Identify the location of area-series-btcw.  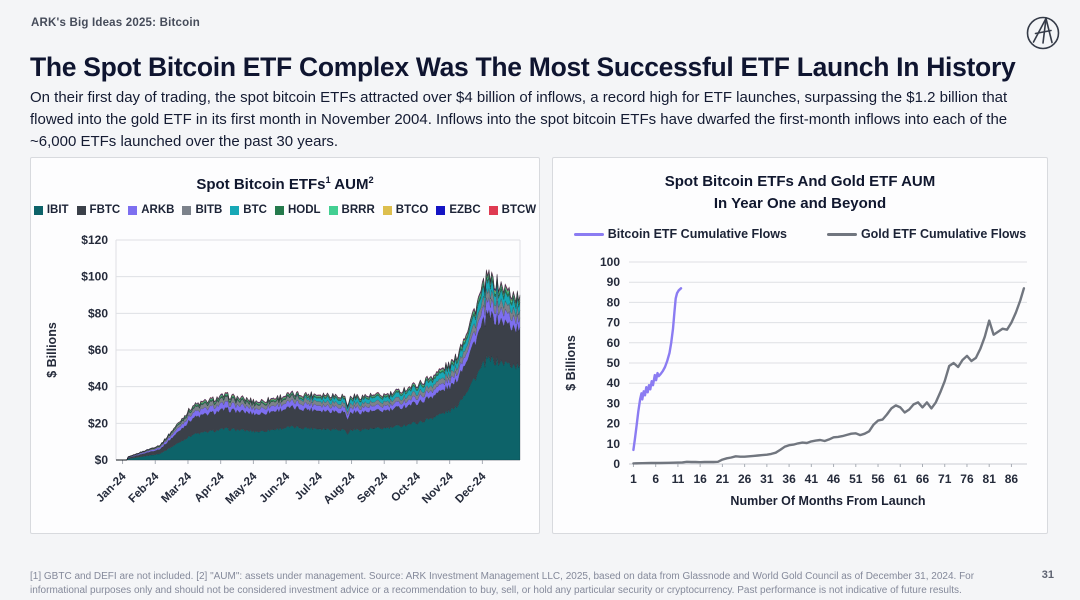
(318, 365).